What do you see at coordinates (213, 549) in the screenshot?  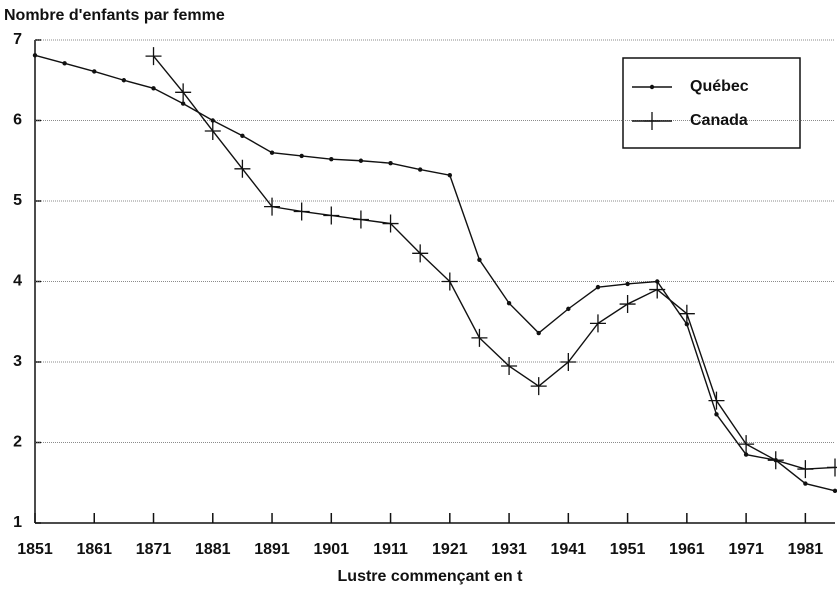 I see `x-tick-label: 1881` at bounding box center [213, 549].